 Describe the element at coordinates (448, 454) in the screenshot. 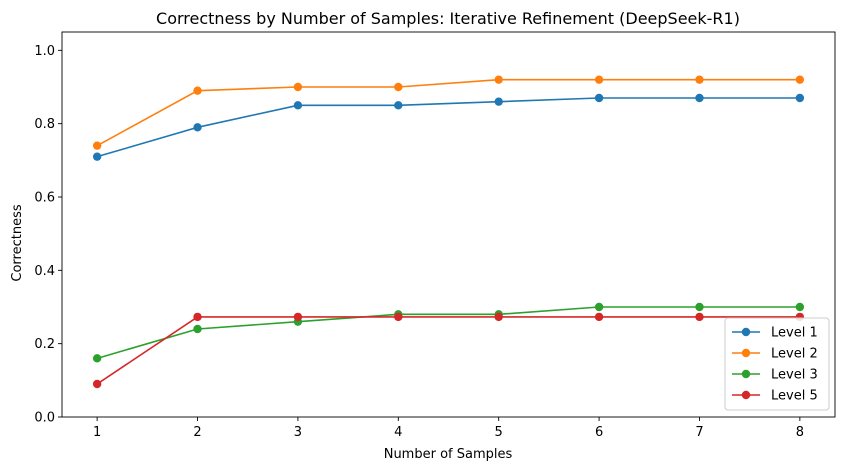

I see `x-axis-title: Number of Samples` at that location.